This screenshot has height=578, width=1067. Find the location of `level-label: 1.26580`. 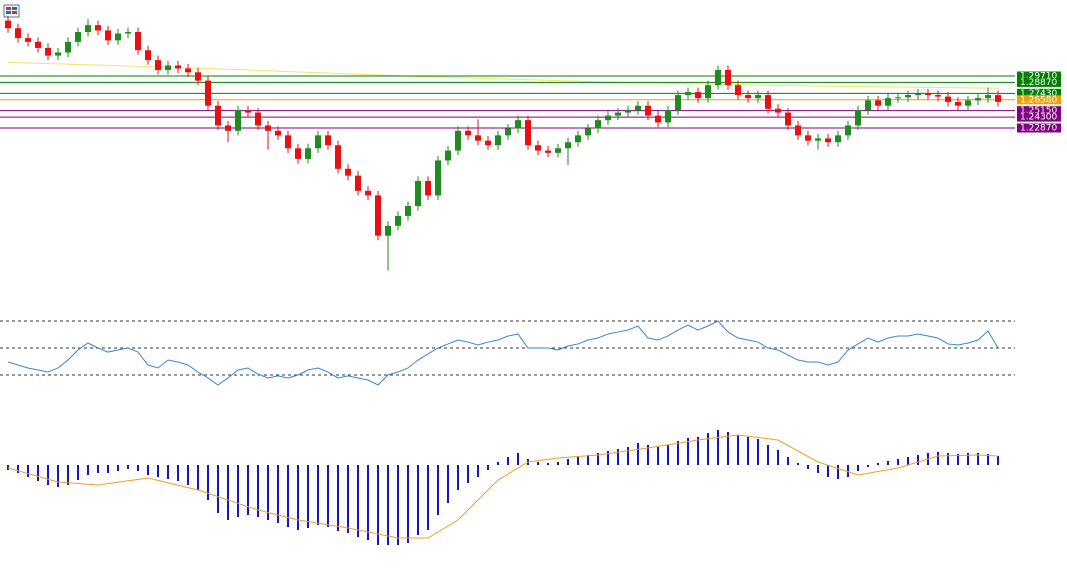

level-label: 1.26580 is located at coordinates (1038, 100).